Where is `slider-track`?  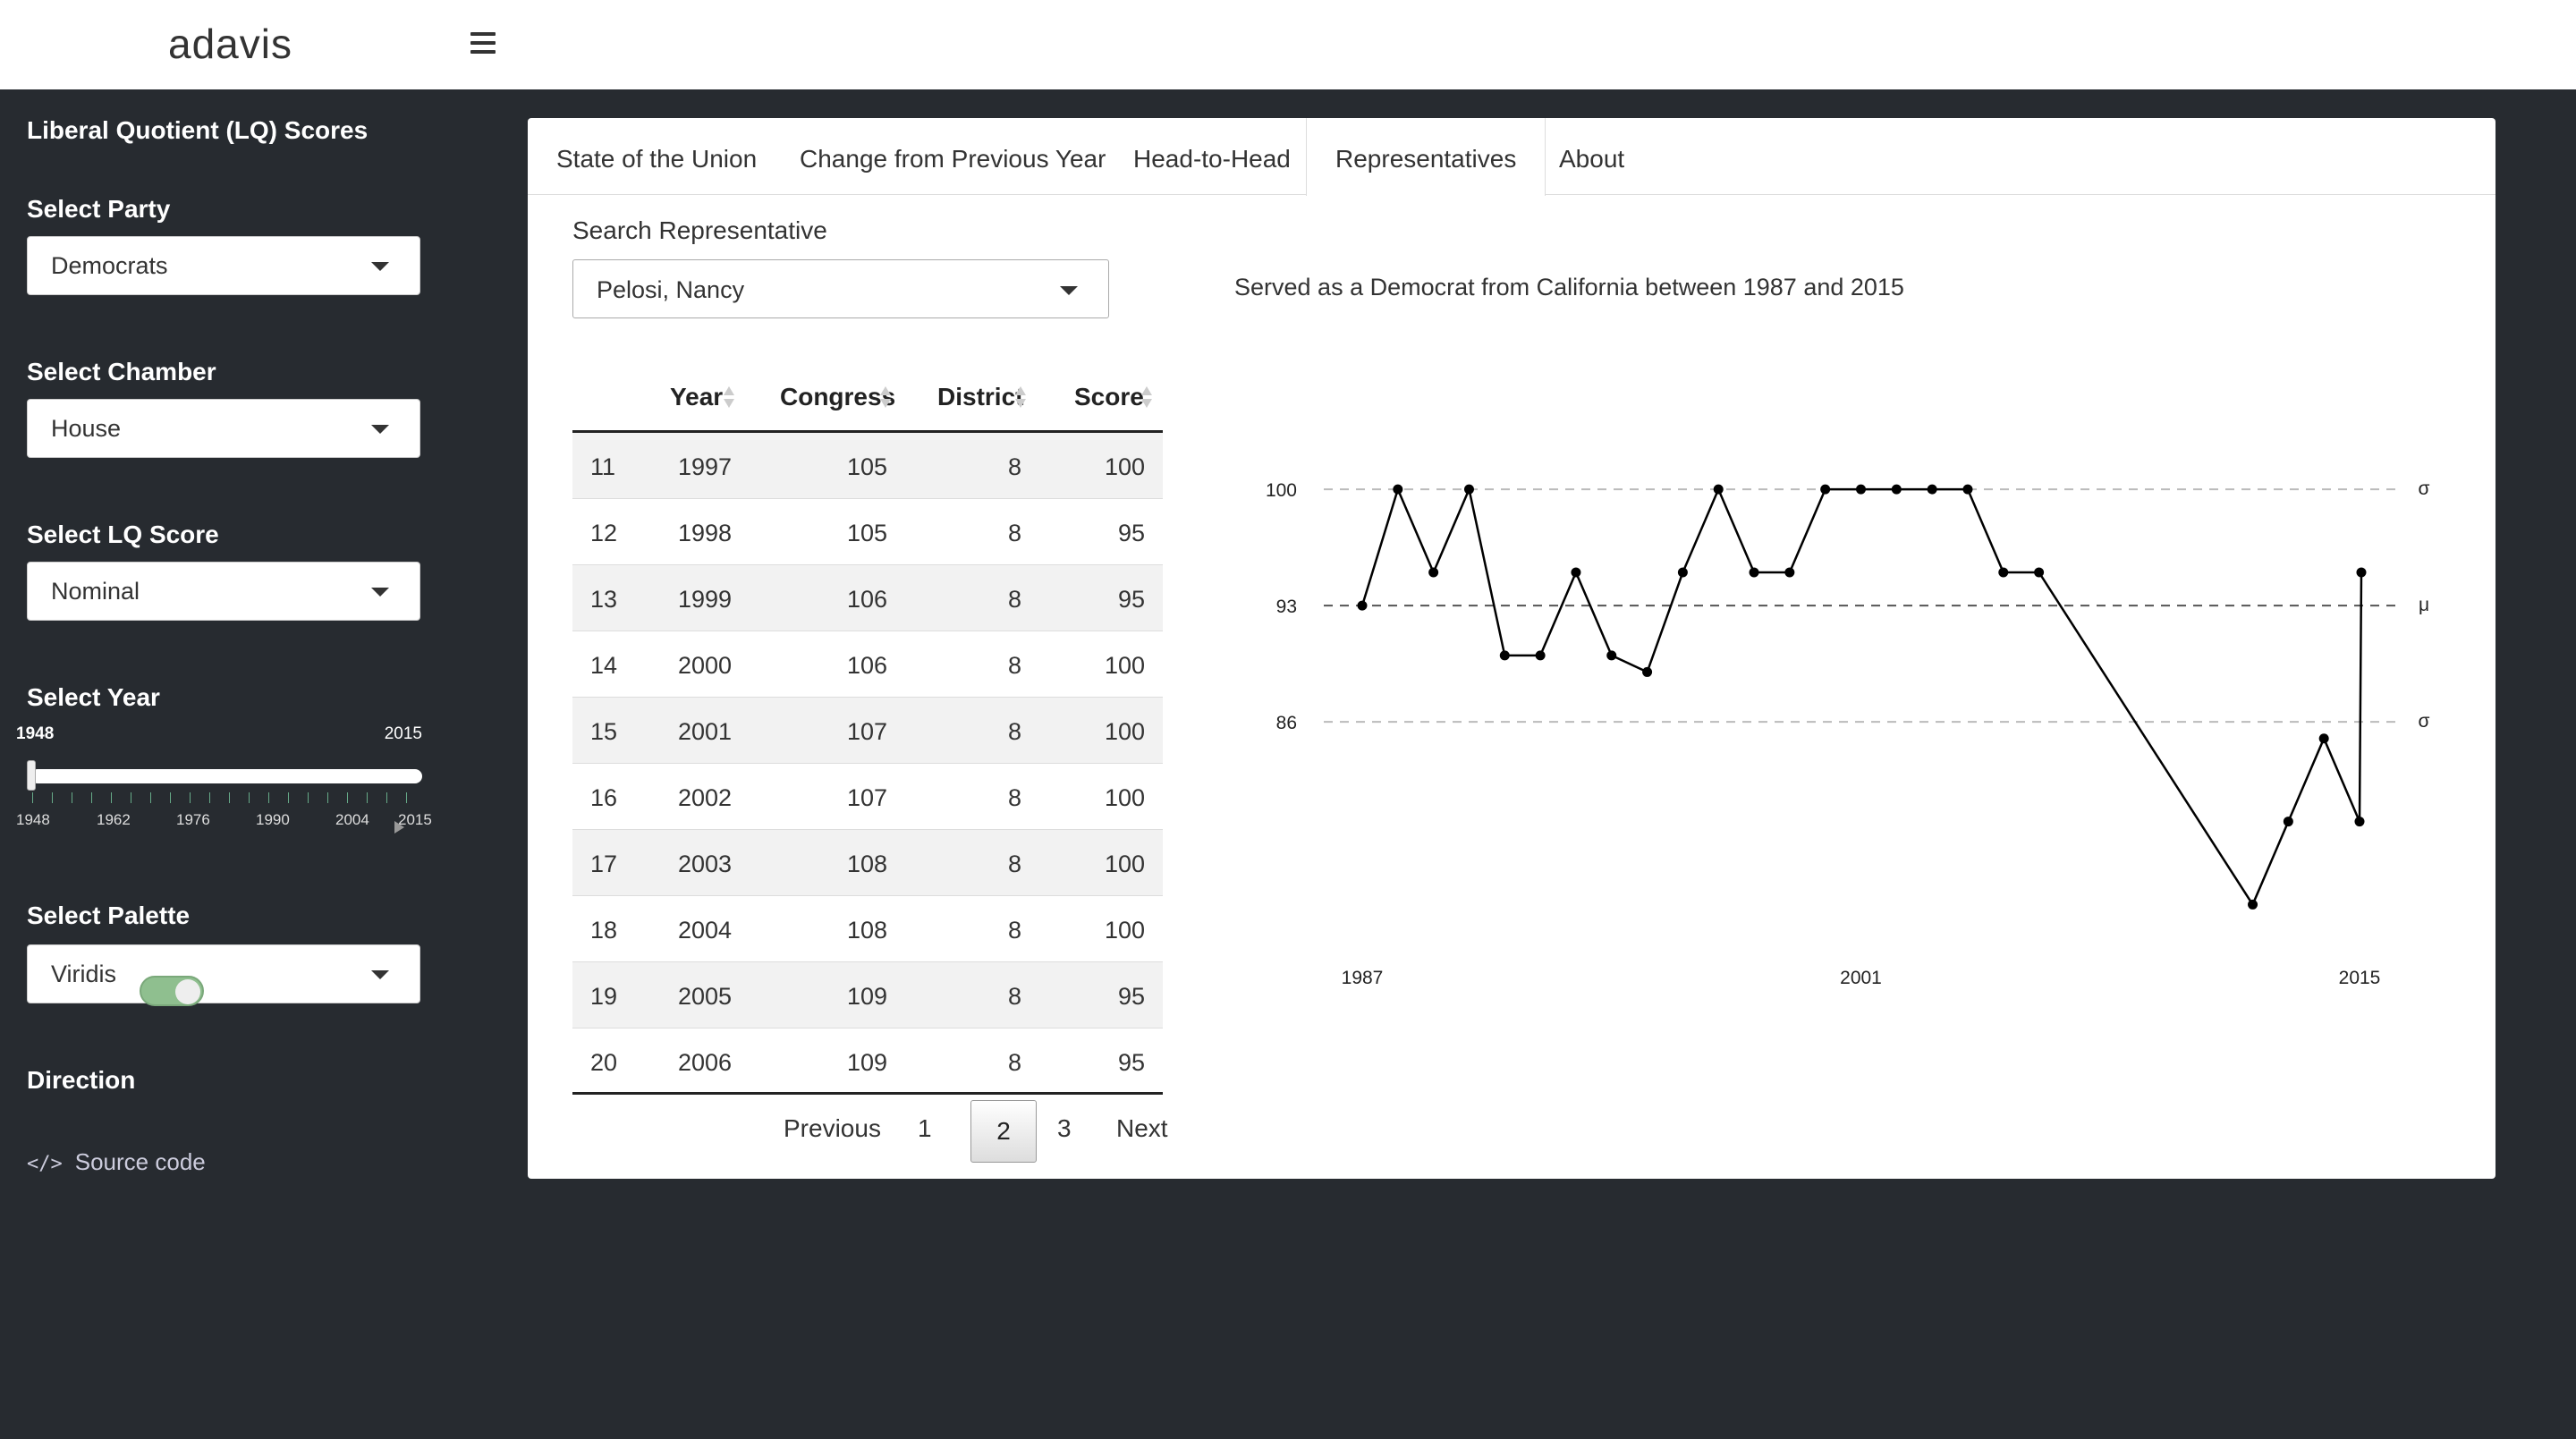 slider-track is located at coordinates (226, 776).